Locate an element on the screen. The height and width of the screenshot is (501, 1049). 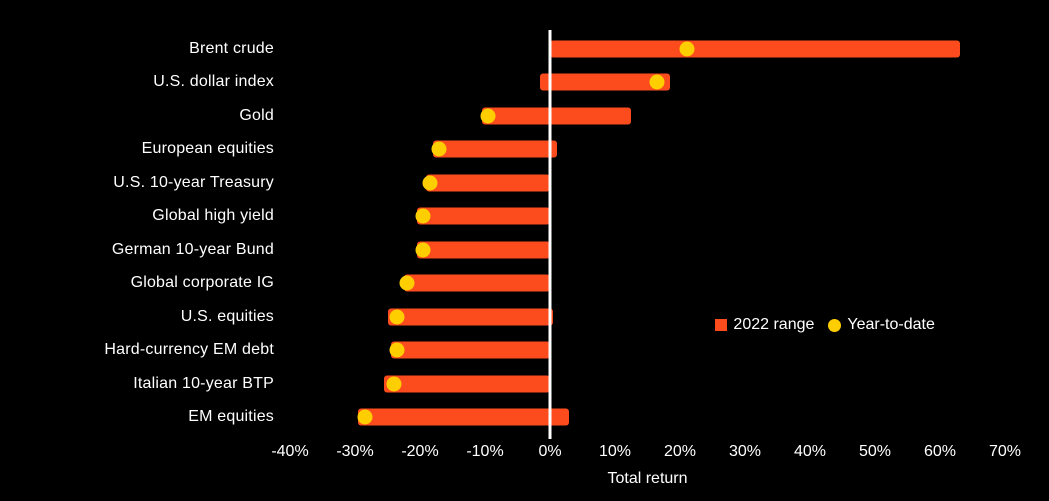
x-tick-label: 70% is located at coordinates (1005, 451).